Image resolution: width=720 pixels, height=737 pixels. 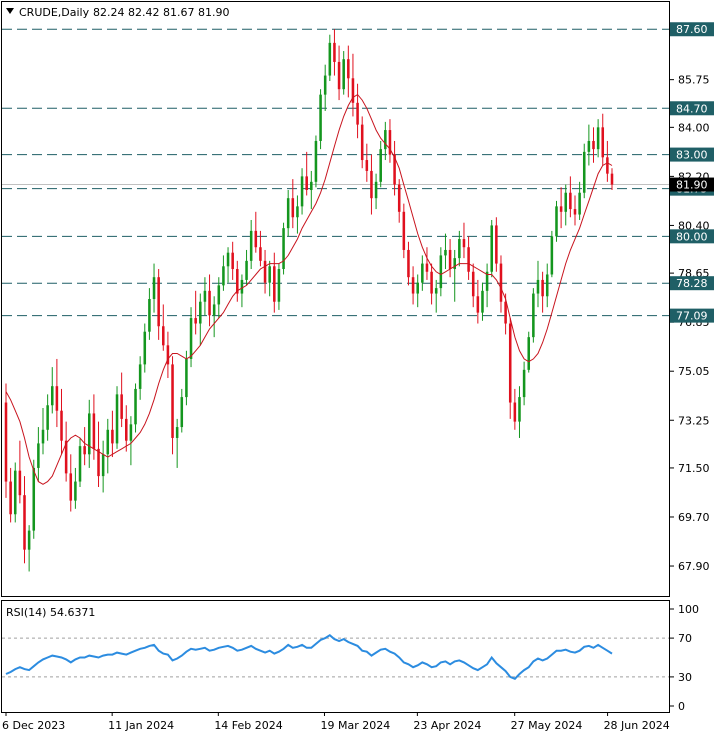 I want to click on date-label: 28 Jun 2024, so click(x=637, y=725).